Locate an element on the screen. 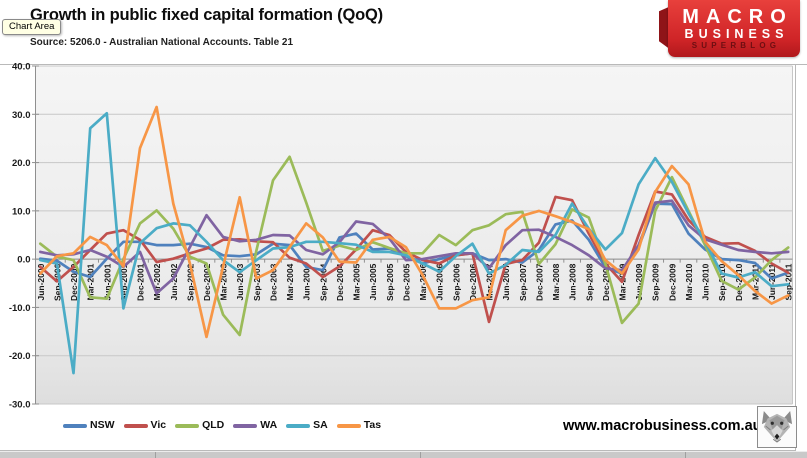 This screenshot has width=807, height=458. wolf-logo-icon is located at coordinates (777, 427).